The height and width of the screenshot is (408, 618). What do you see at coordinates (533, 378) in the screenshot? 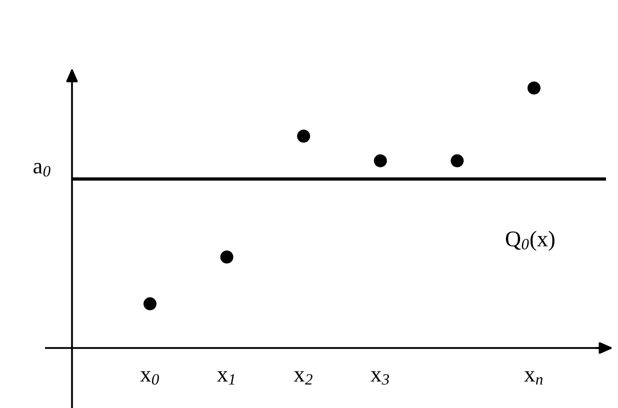
I see `x-tick-label: x$_{n}$` at bounding box center [533, 378].